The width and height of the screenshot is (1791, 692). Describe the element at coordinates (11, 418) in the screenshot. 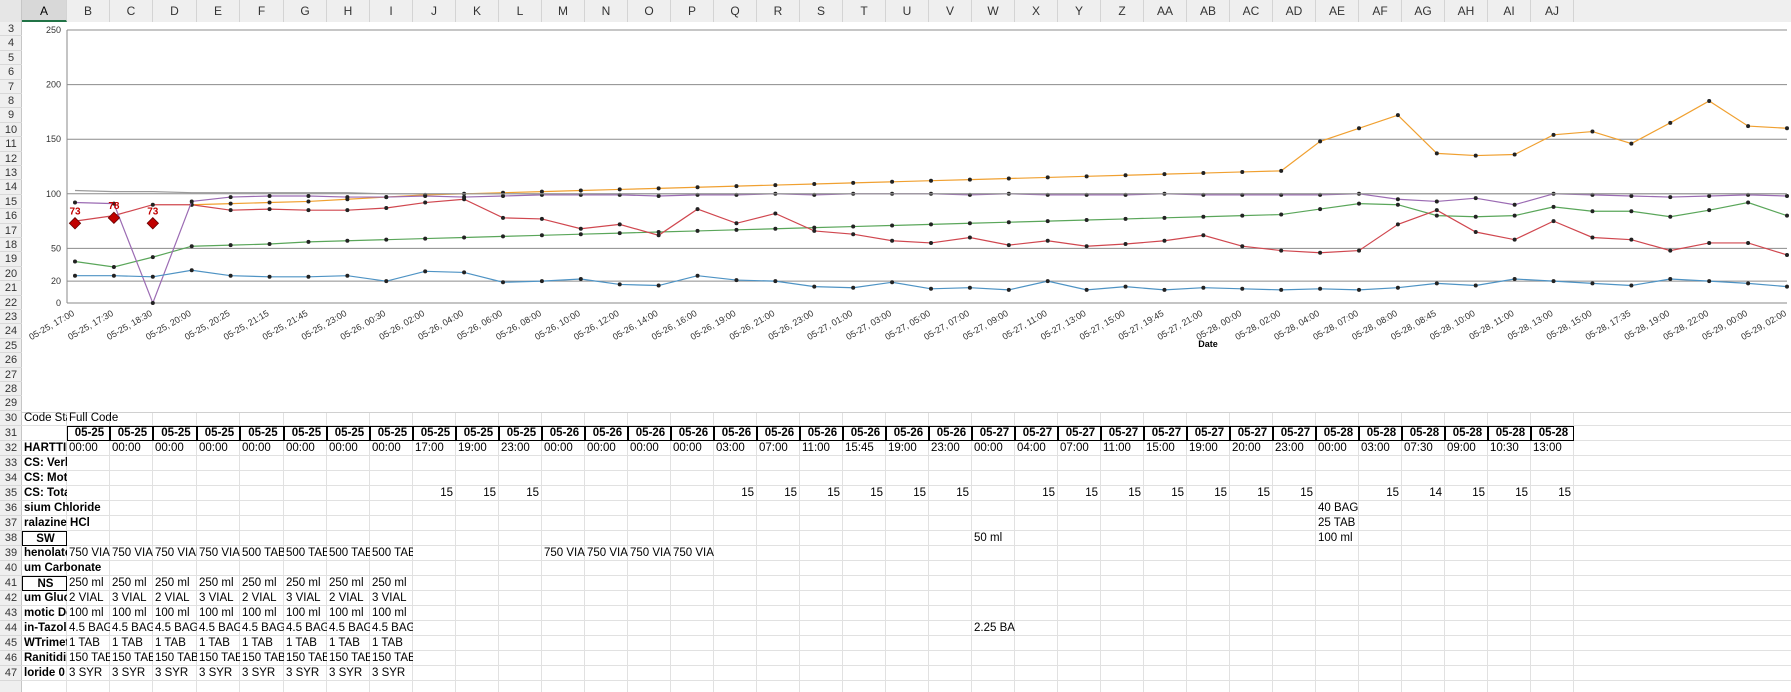

I see `row-header-30: 30` at that location.